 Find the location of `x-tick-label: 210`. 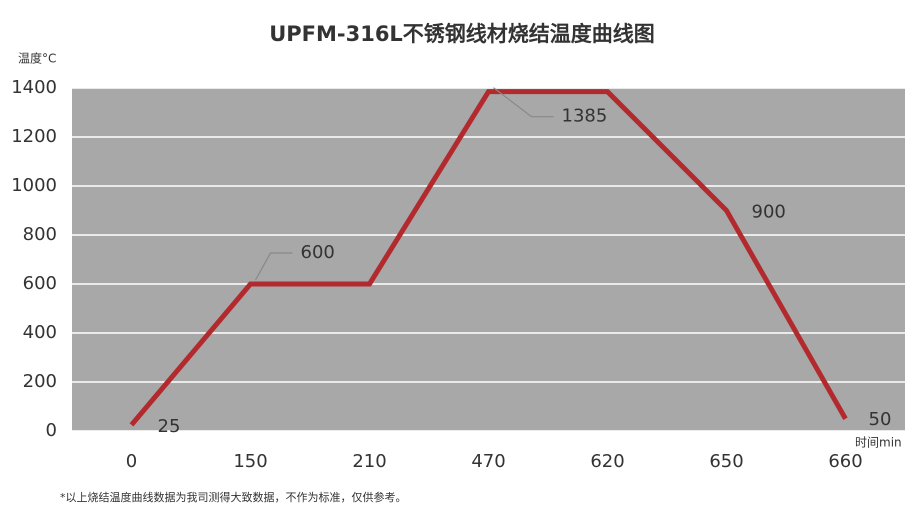

x-tick-label: 210 is located at coordinates (369, 461).